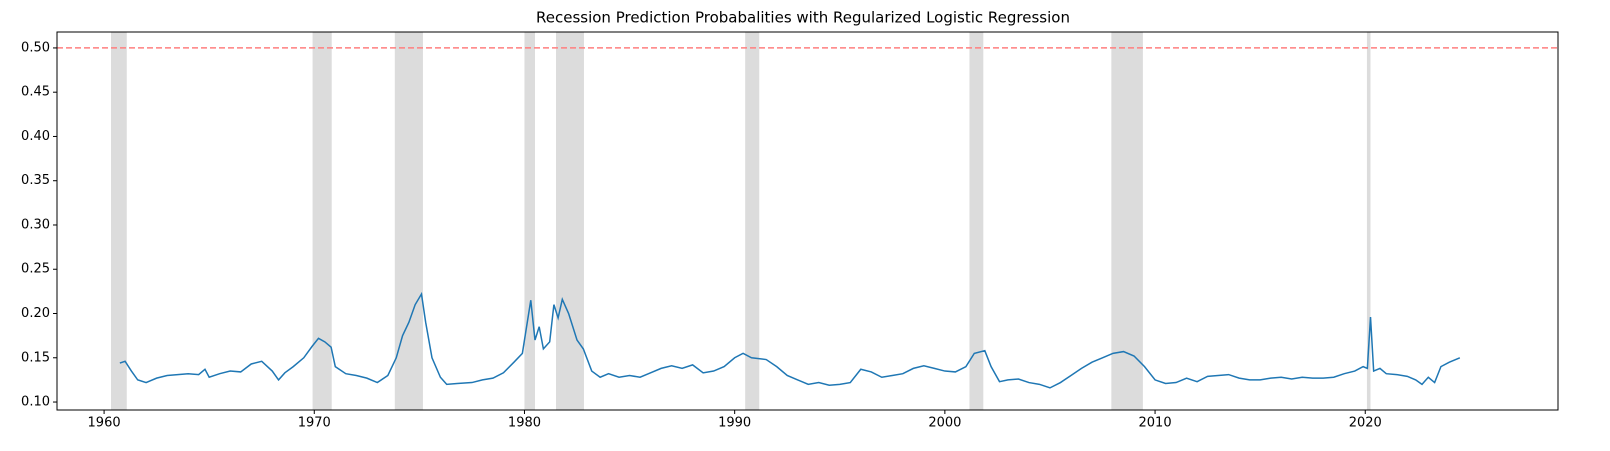 The width and height of the screenshot is (1610, 451). I want to click on y-tick-label: 0.20, so click(35, 313).